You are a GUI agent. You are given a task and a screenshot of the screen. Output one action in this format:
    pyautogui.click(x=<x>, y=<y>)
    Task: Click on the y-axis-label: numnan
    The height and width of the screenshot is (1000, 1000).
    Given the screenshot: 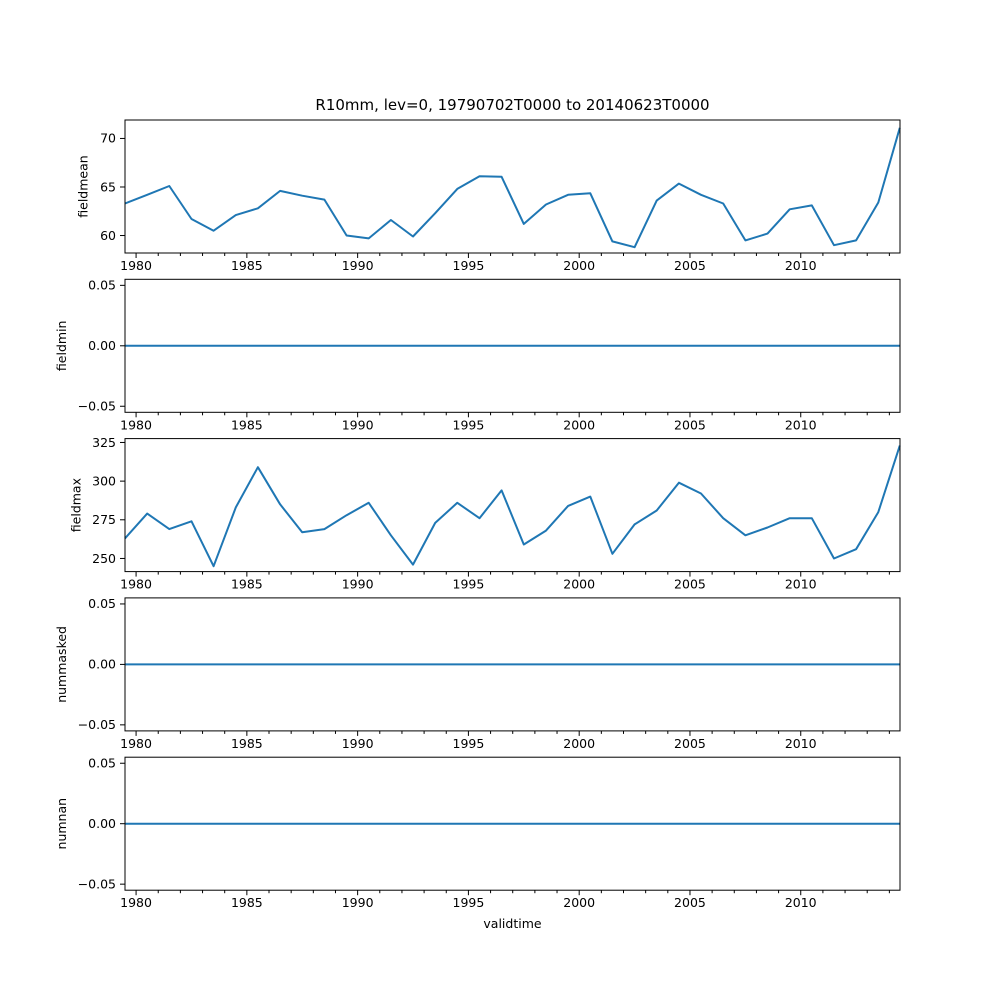 What is the action you would take?
    pyautogui.click(x=61, y=824)
    